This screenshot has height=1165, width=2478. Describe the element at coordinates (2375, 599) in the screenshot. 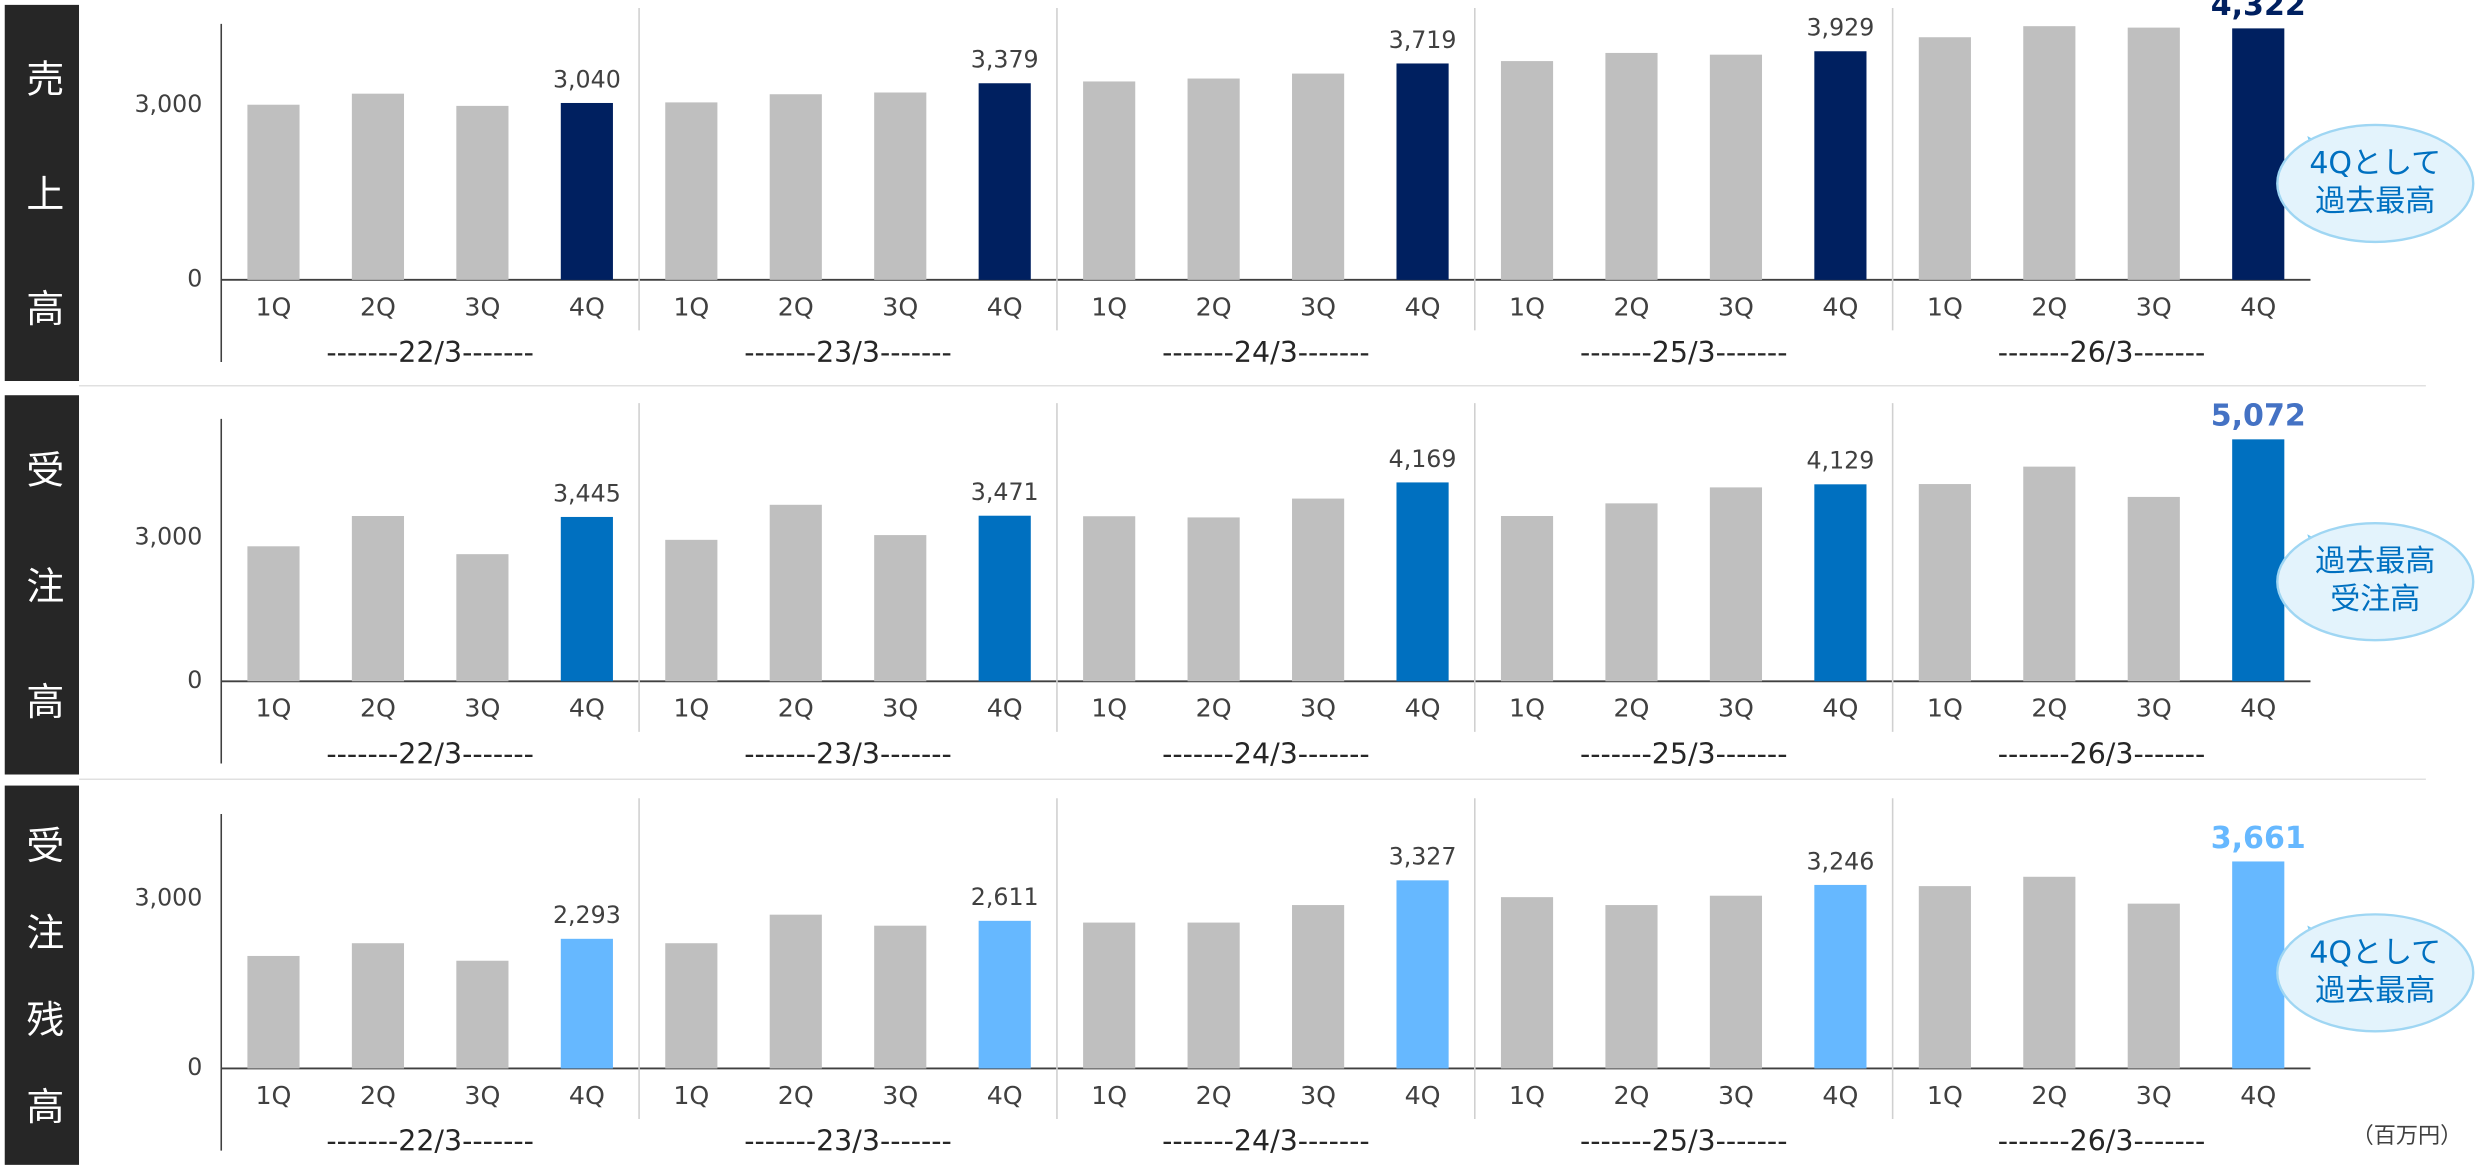

I see `callout-text: 受注高` at that location.